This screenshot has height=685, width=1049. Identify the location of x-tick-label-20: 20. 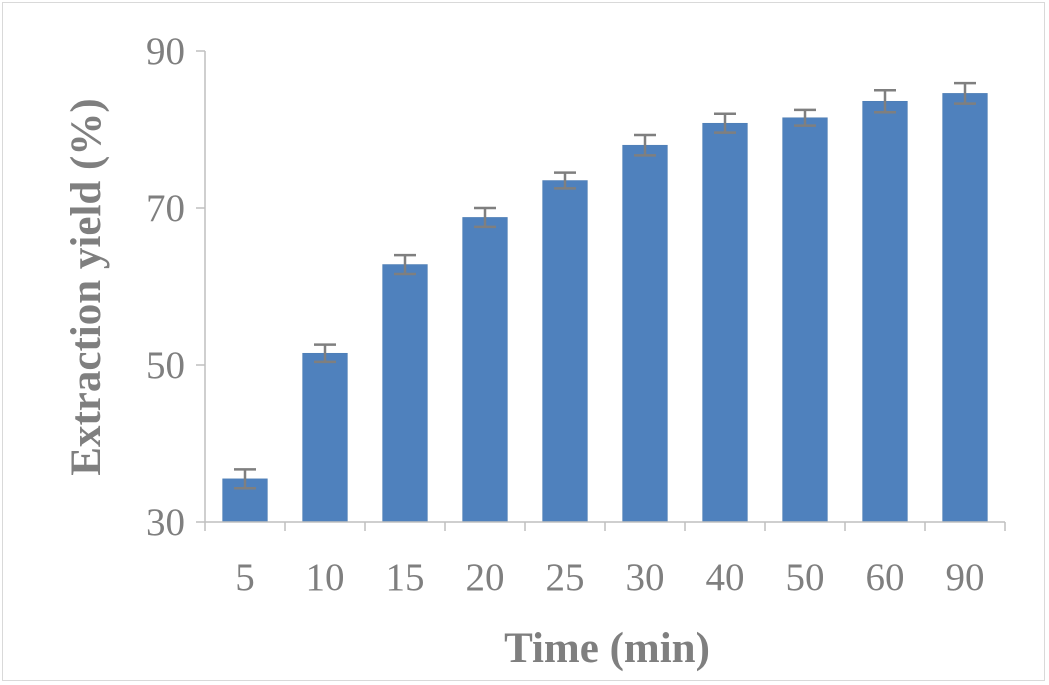
(485, 577).